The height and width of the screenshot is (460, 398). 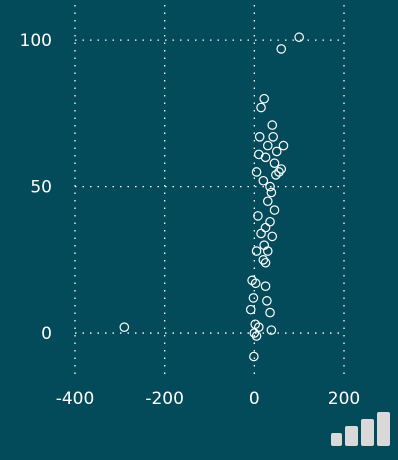 I want to click on x-tick-label: -400, so click(x=75, y=399).